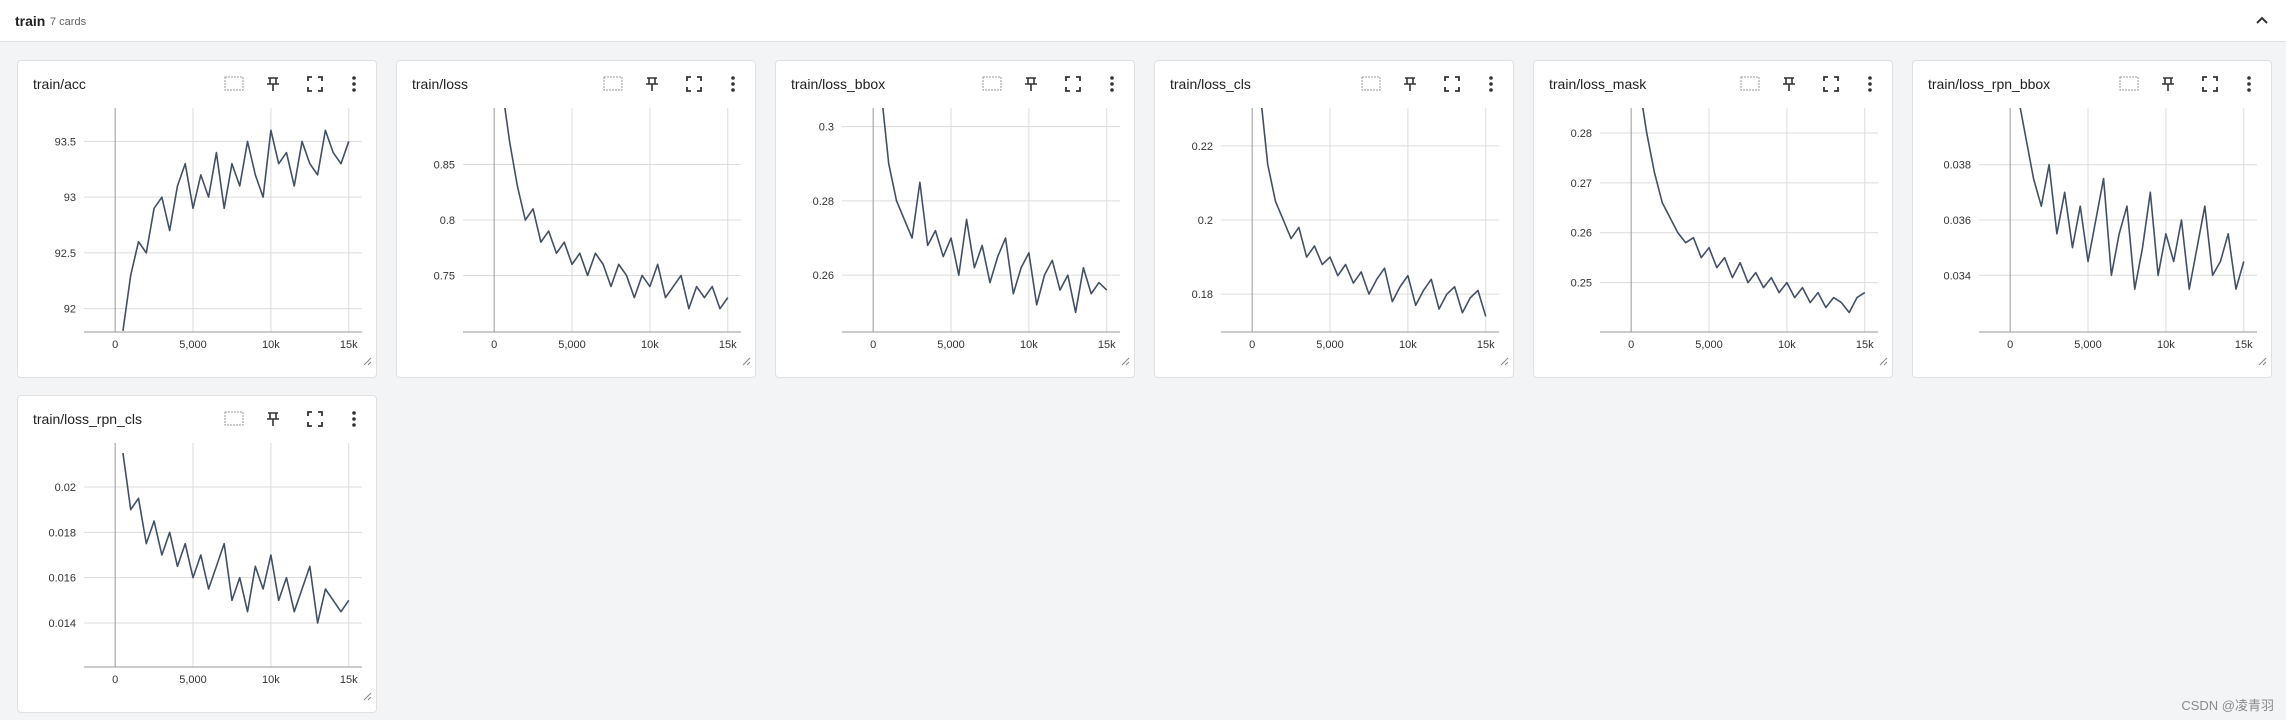  Describe the element at coordinates (62, 579) in the screenshot. I see `y-tick-label: 0.016` at that location.